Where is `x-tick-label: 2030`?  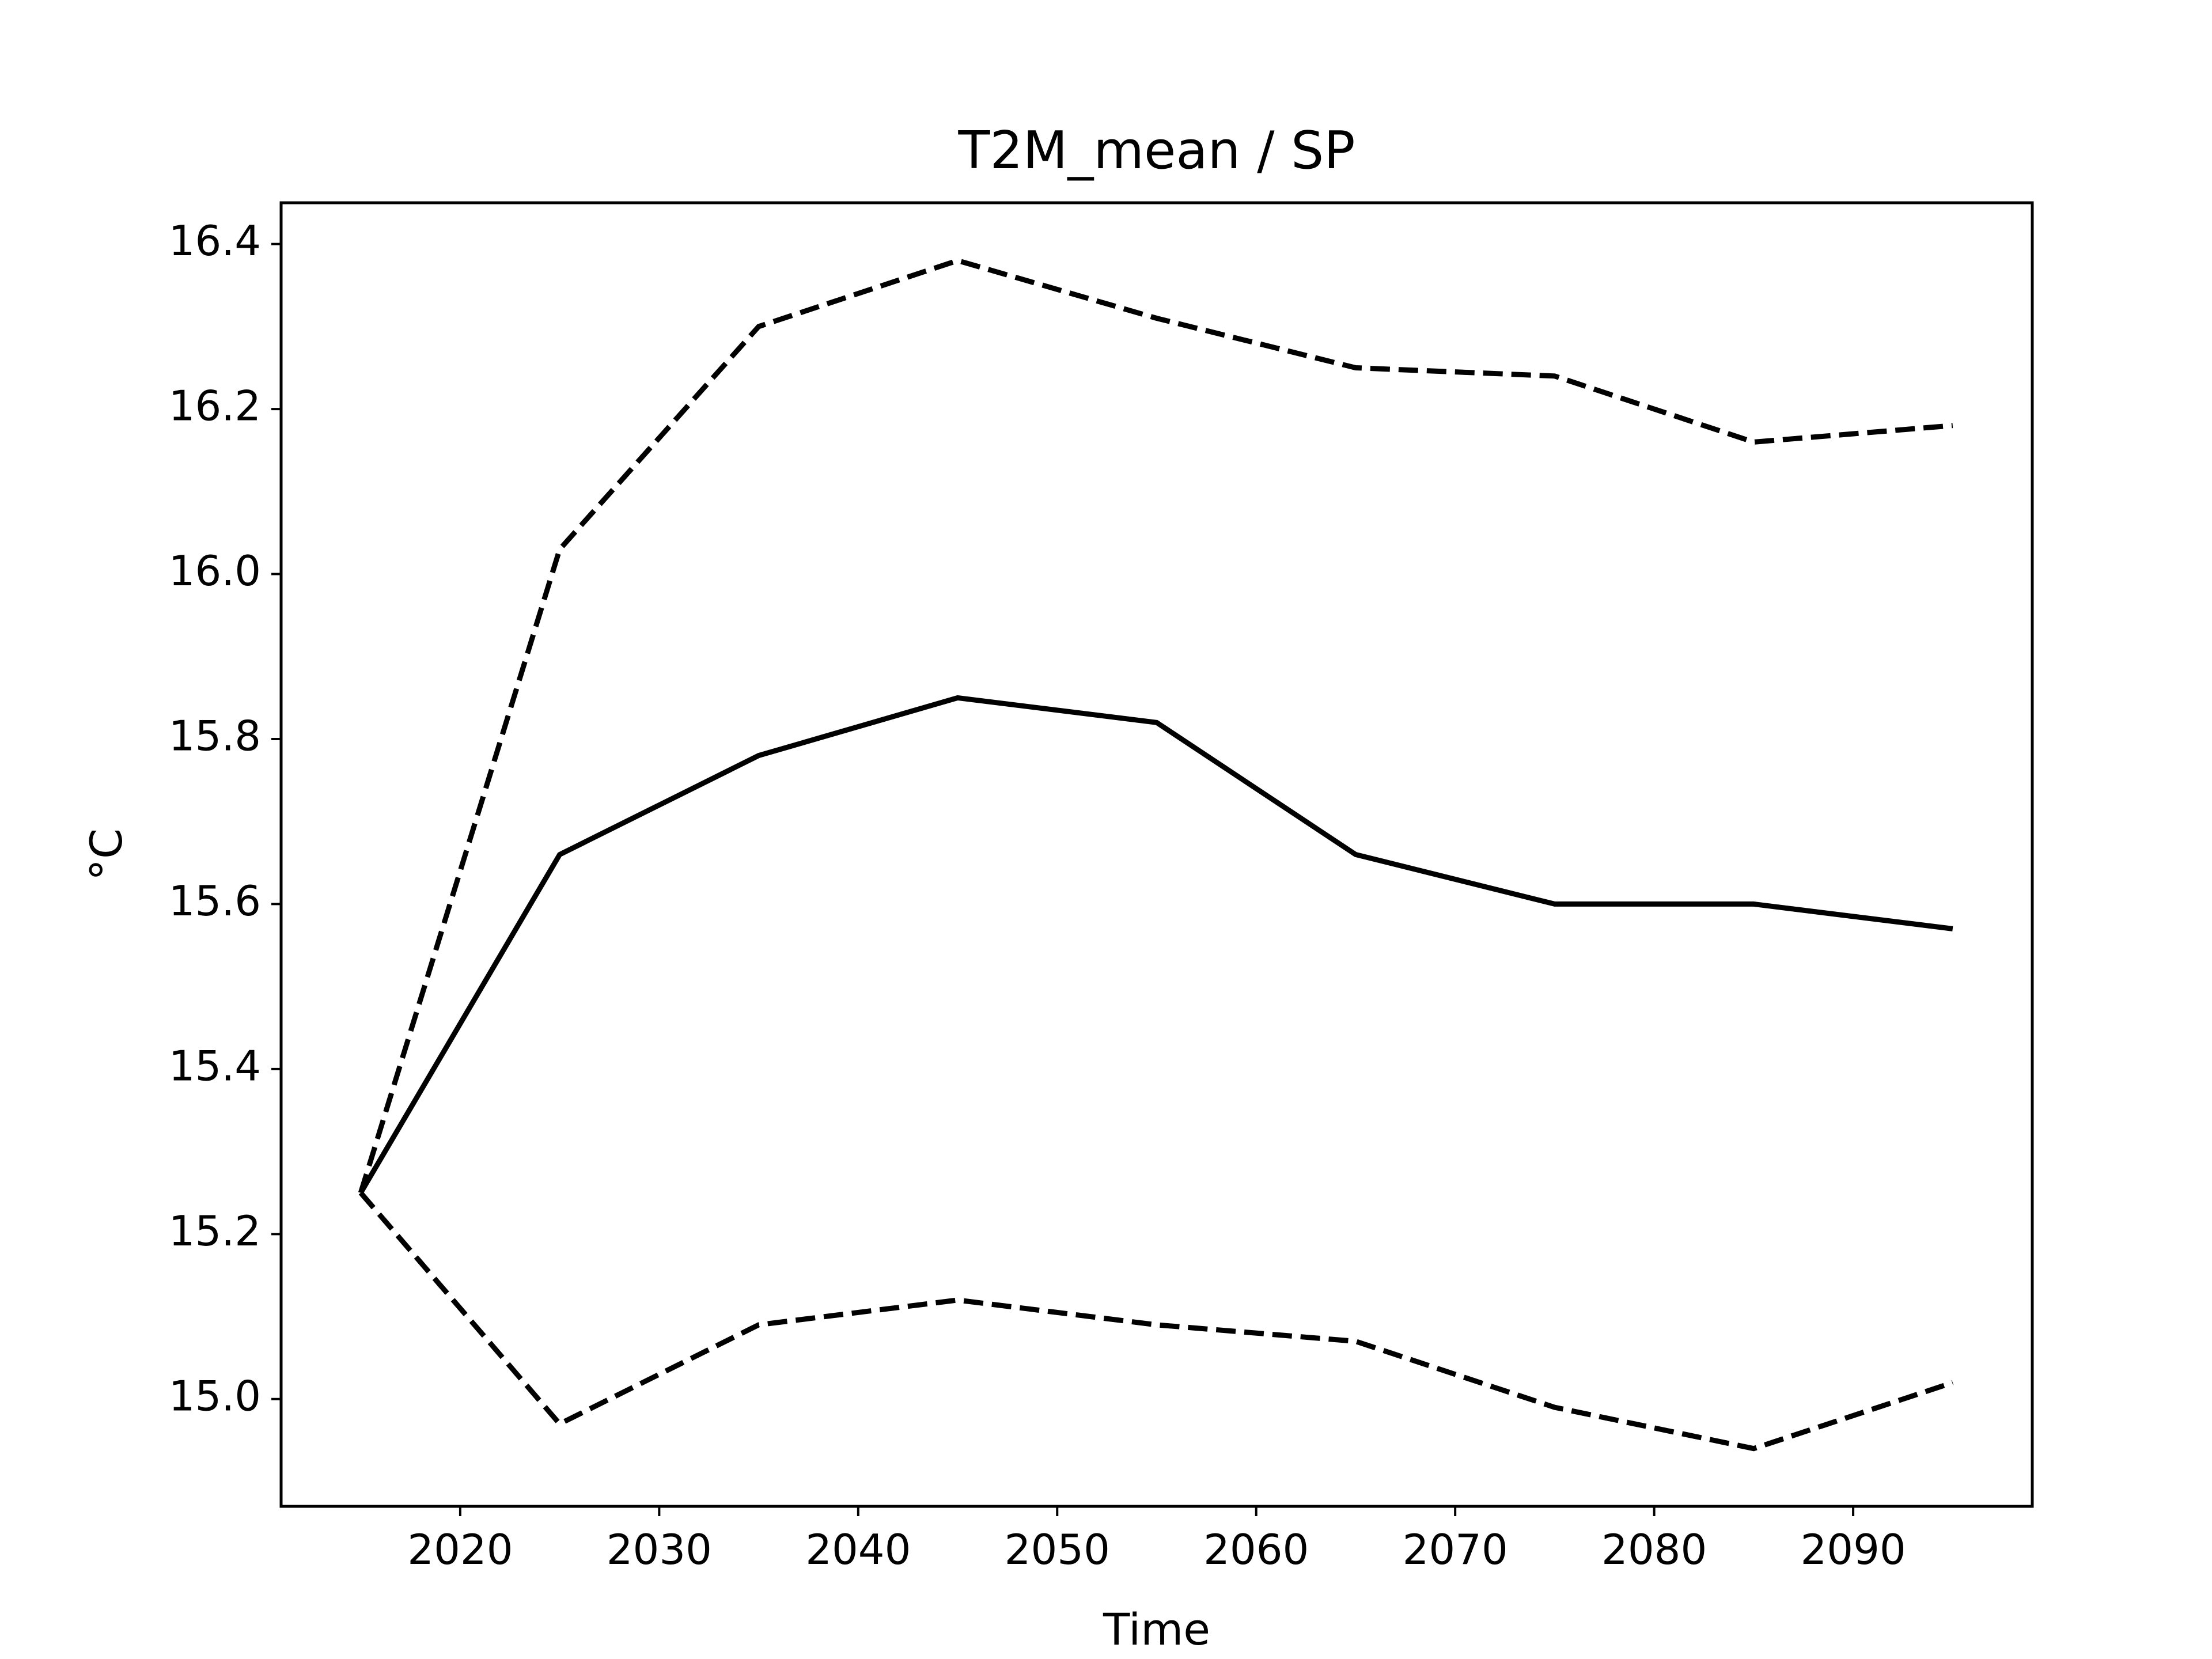
x-tick-label: 2030 is located at coordinates (659, 1549).